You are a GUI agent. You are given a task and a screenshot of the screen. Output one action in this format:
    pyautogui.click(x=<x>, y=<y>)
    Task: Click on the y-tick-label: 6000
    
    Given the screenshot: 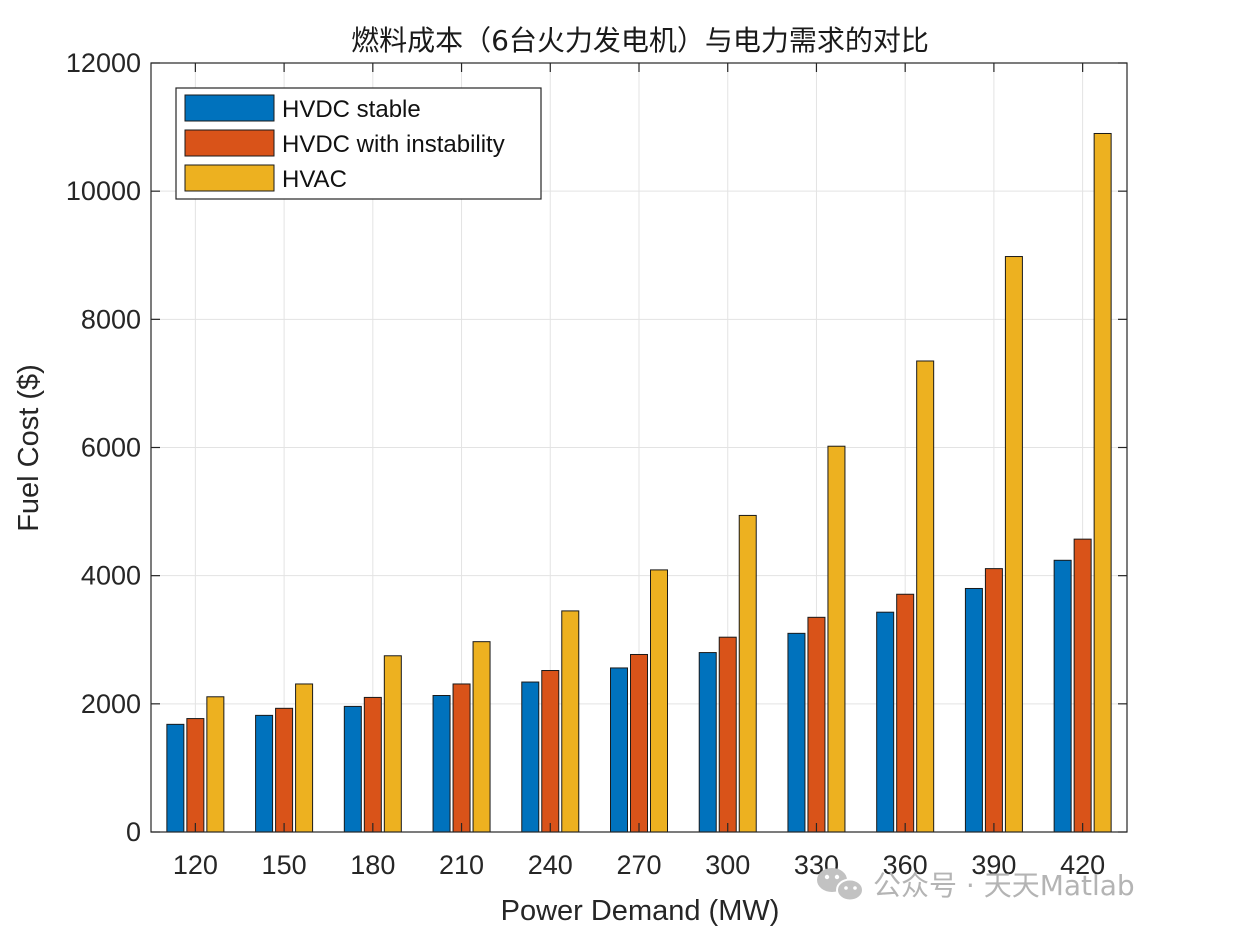 What is the action you would take?
    pyautogui.click(x=111, y=448)
    